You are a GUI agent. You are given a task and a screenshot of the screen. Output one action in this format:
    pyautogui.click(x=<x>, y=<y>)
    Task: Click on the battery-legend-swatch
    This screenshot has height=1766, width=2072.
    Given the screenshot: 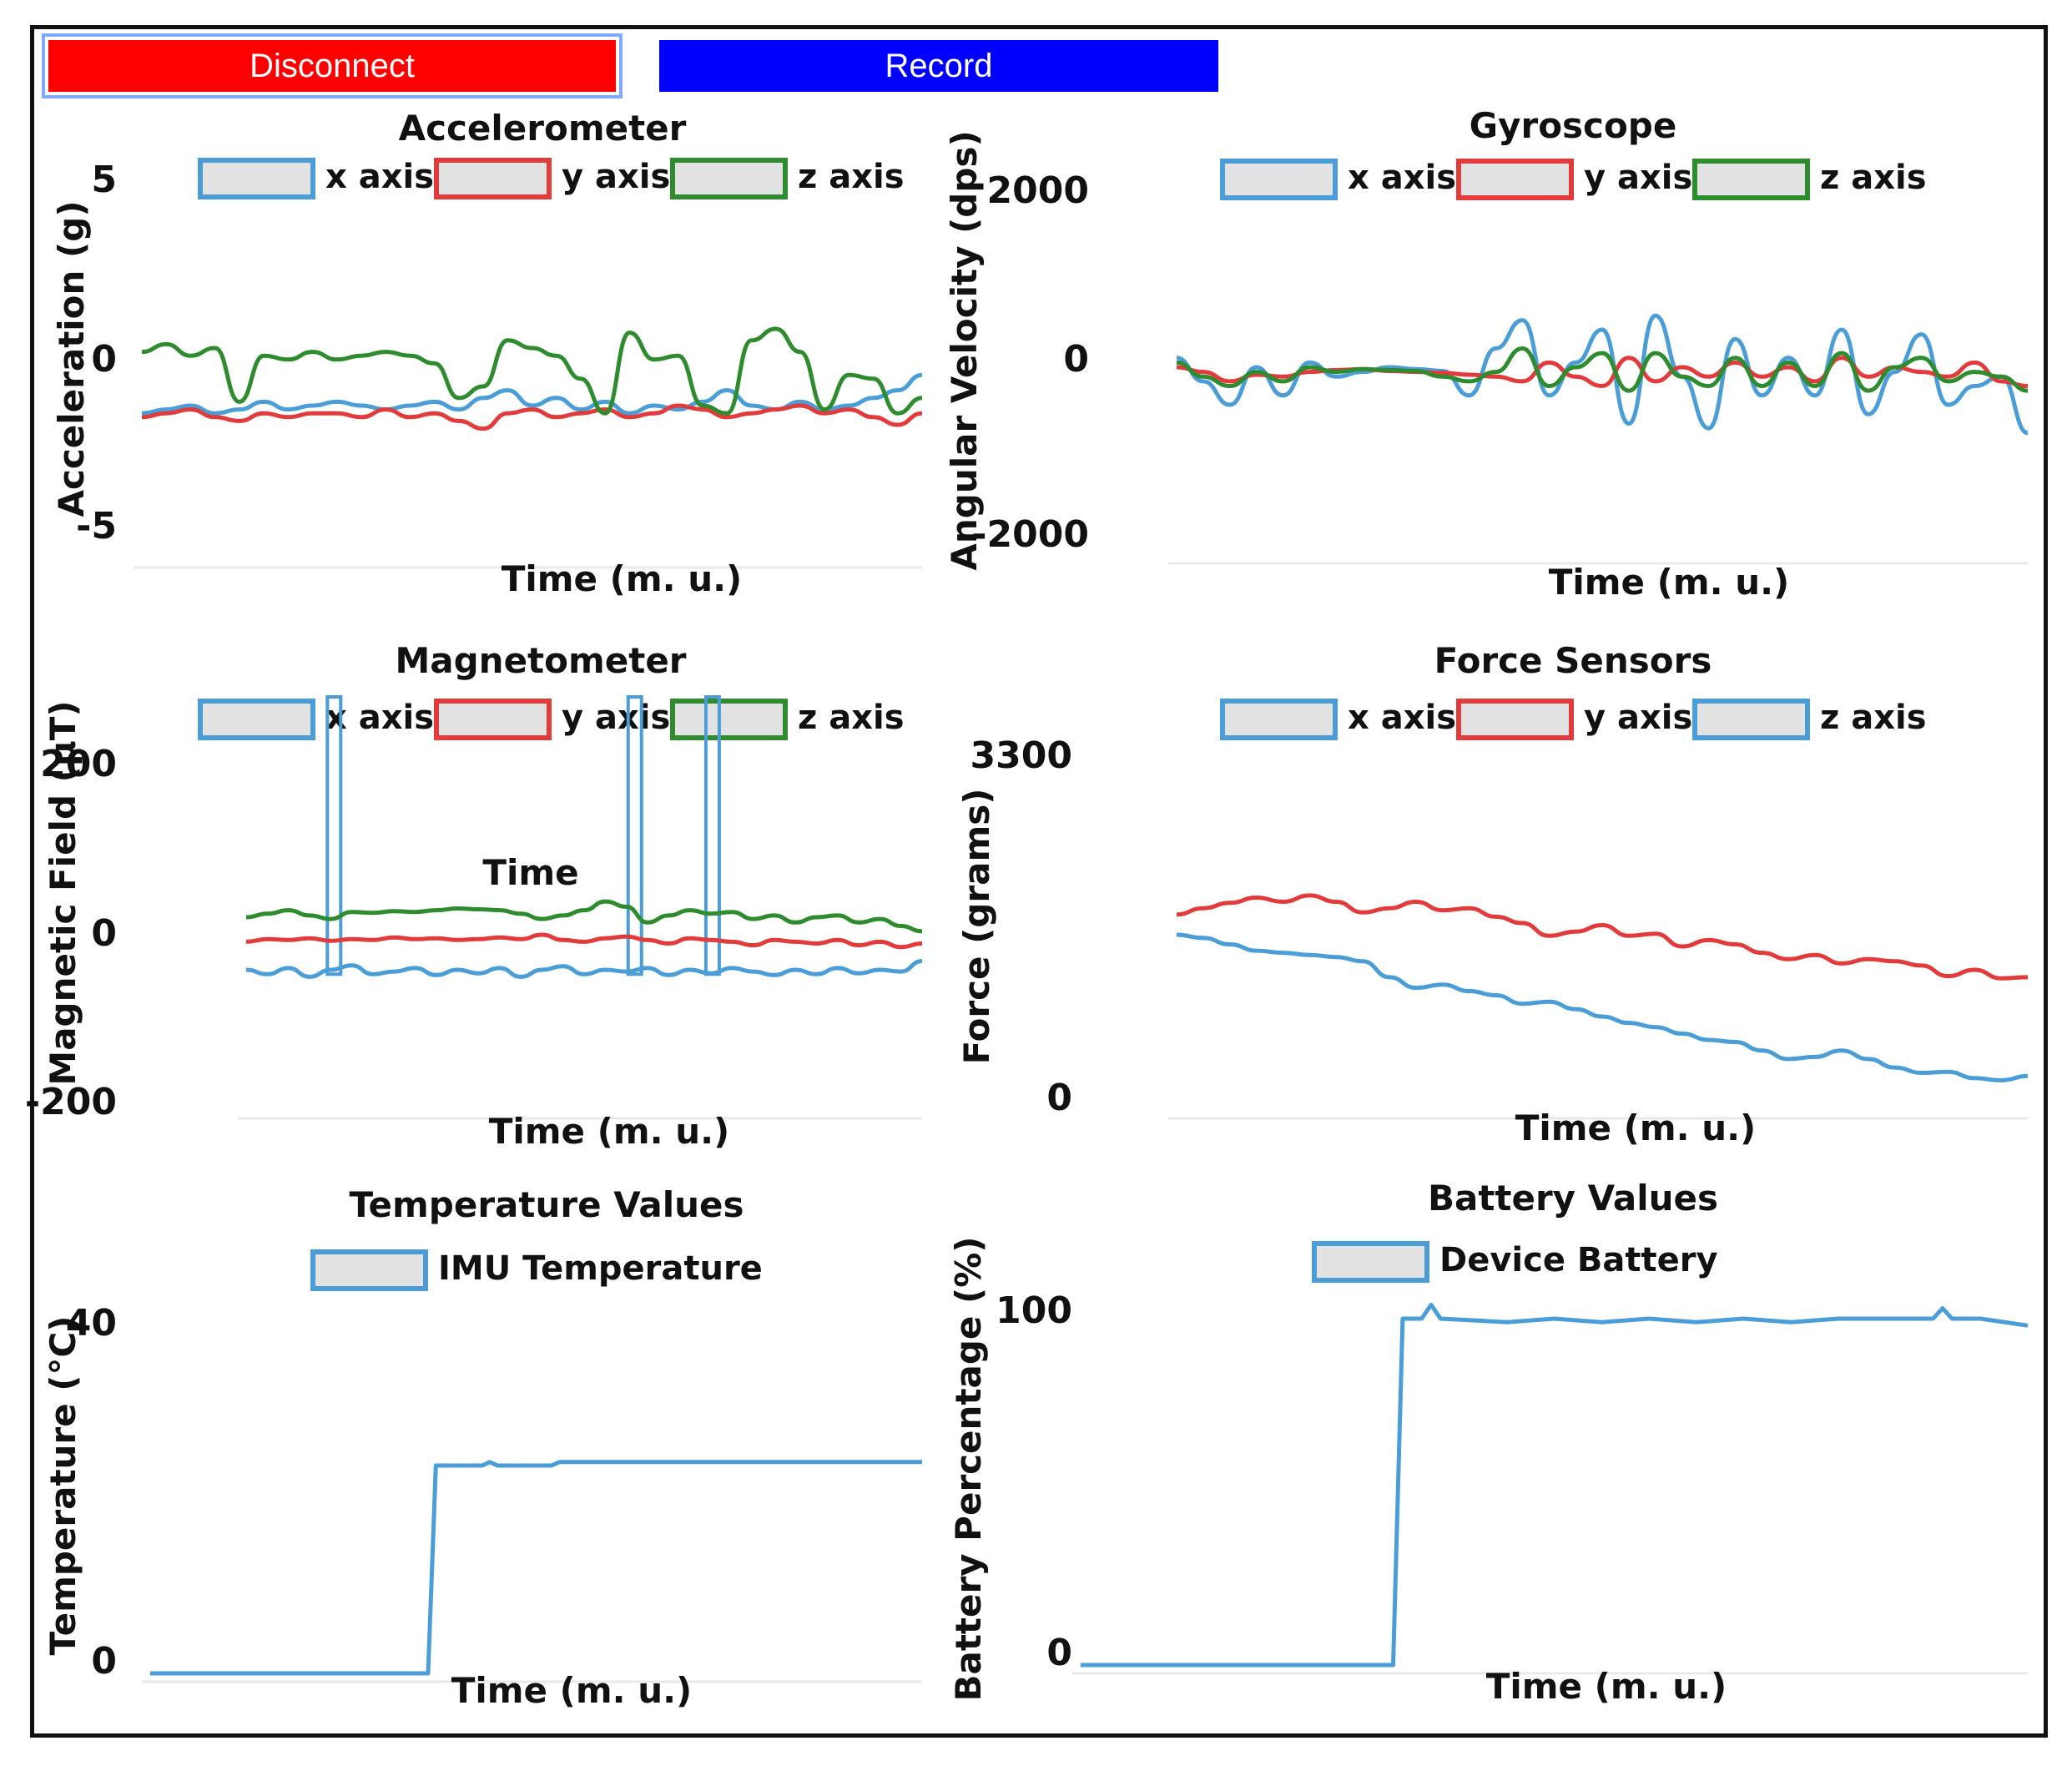 What is the action you would take?
    pyautogui.click(x=1370, y=1262)
    